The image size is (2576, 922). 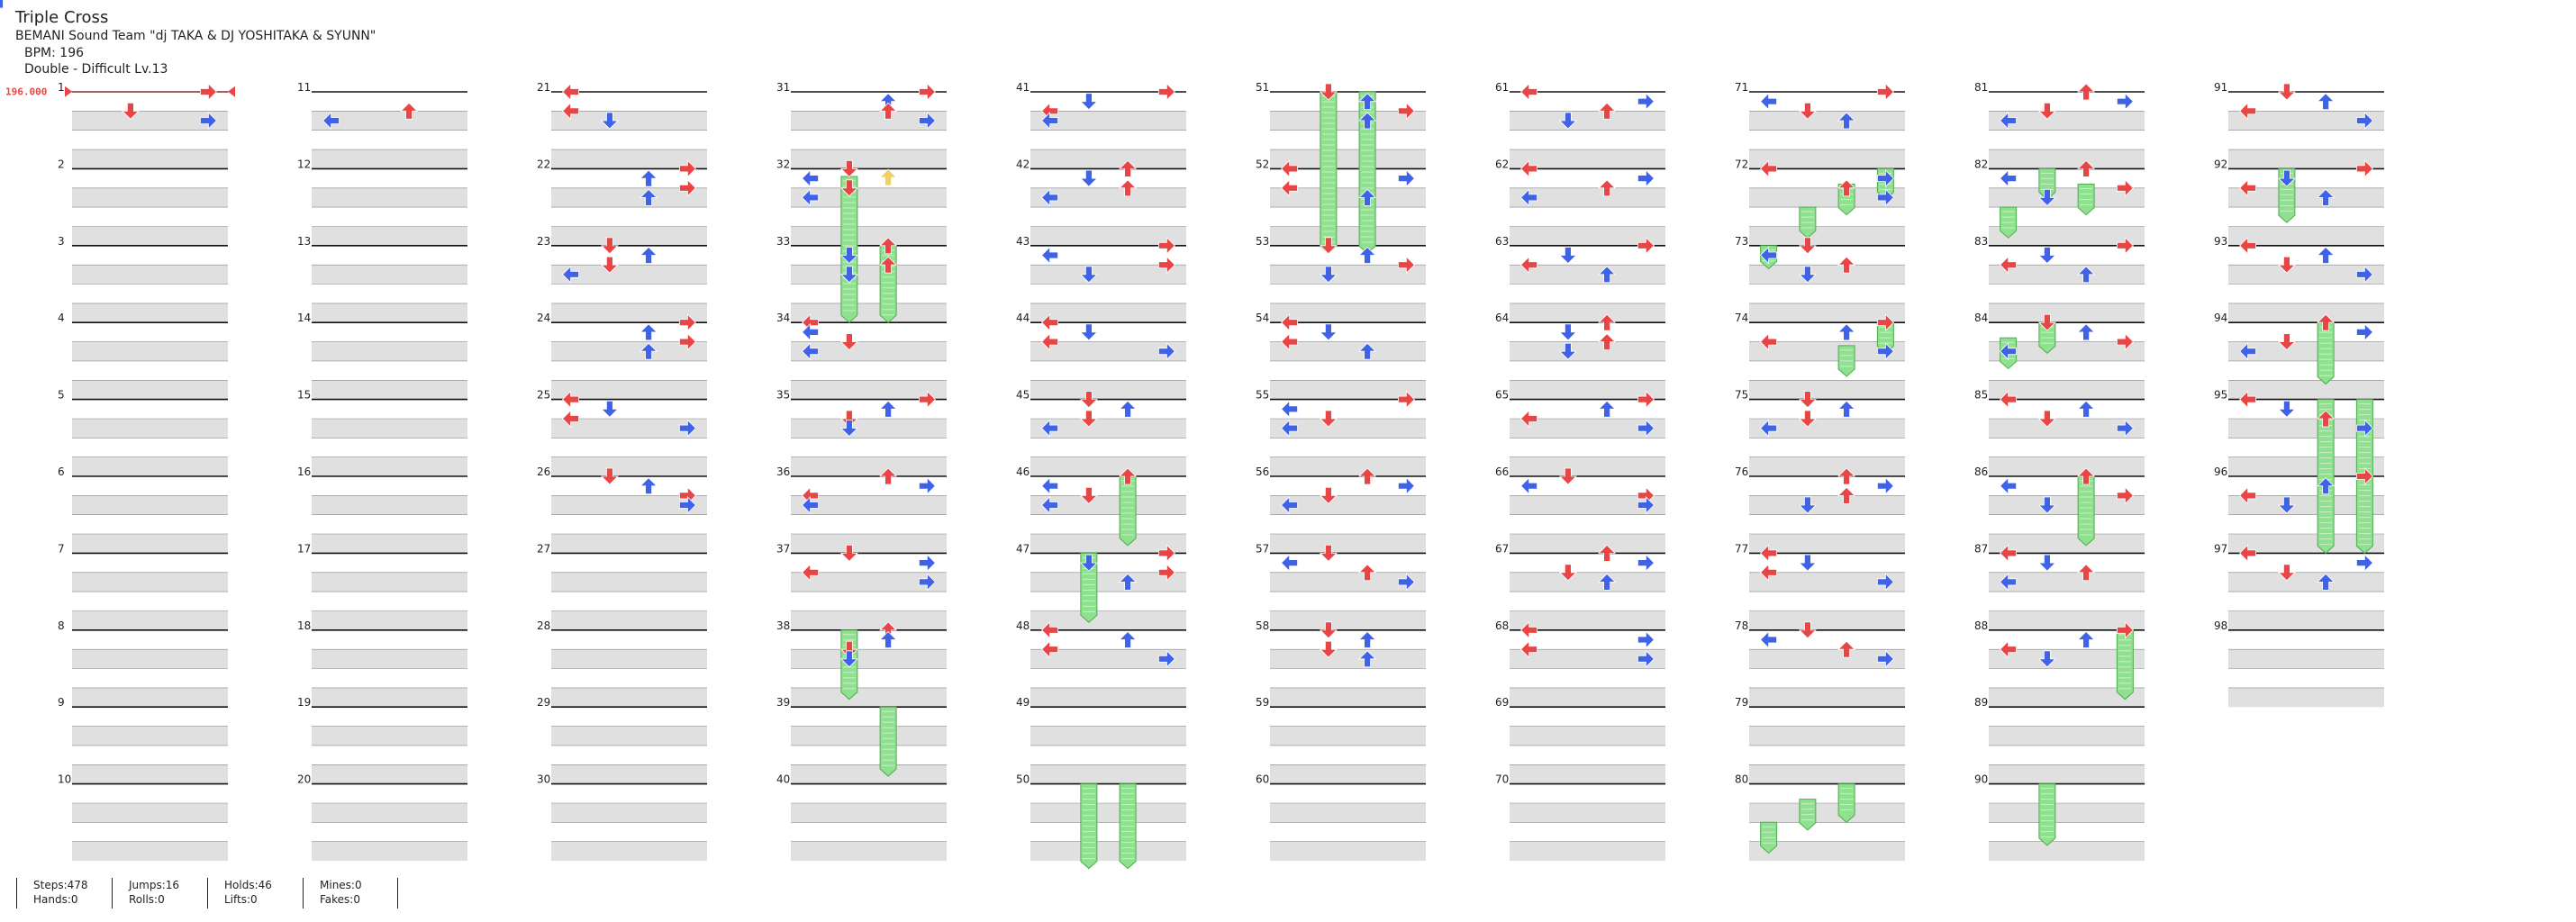 What do you see at coordinates (543, 318) in the screenshot?
I see `measure-number: 24` at bounding box center [543, 318].